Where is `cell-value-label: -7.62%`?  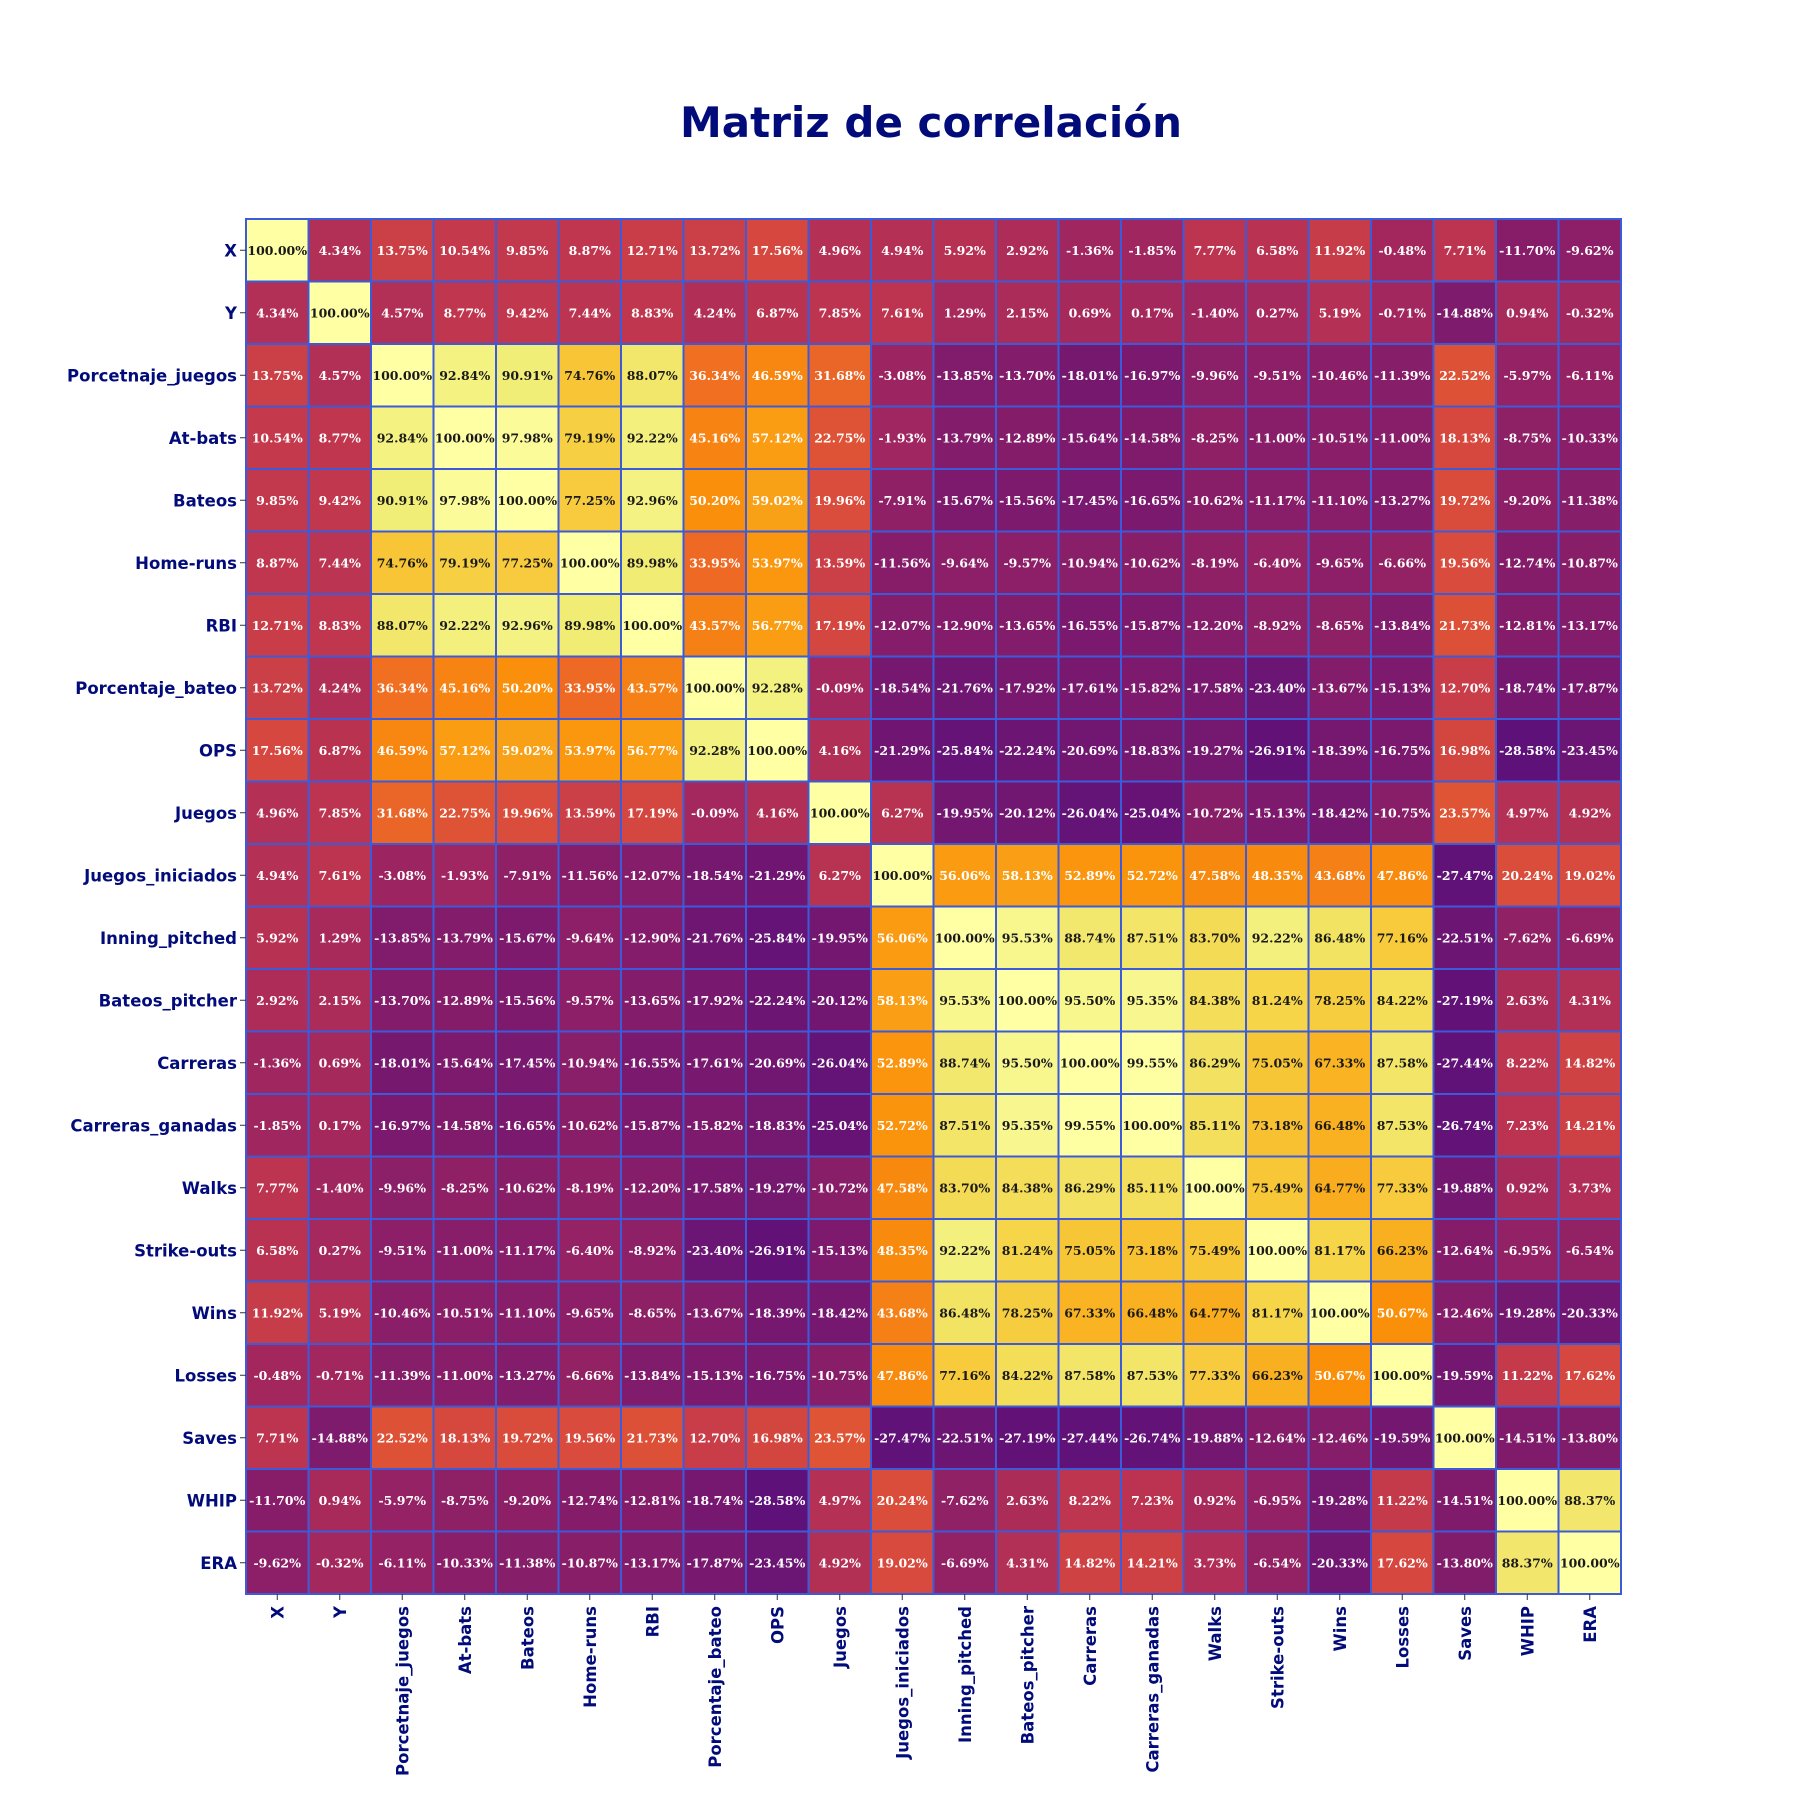 cell-value-label: -7.62% is located at coordinates (965, 1500).